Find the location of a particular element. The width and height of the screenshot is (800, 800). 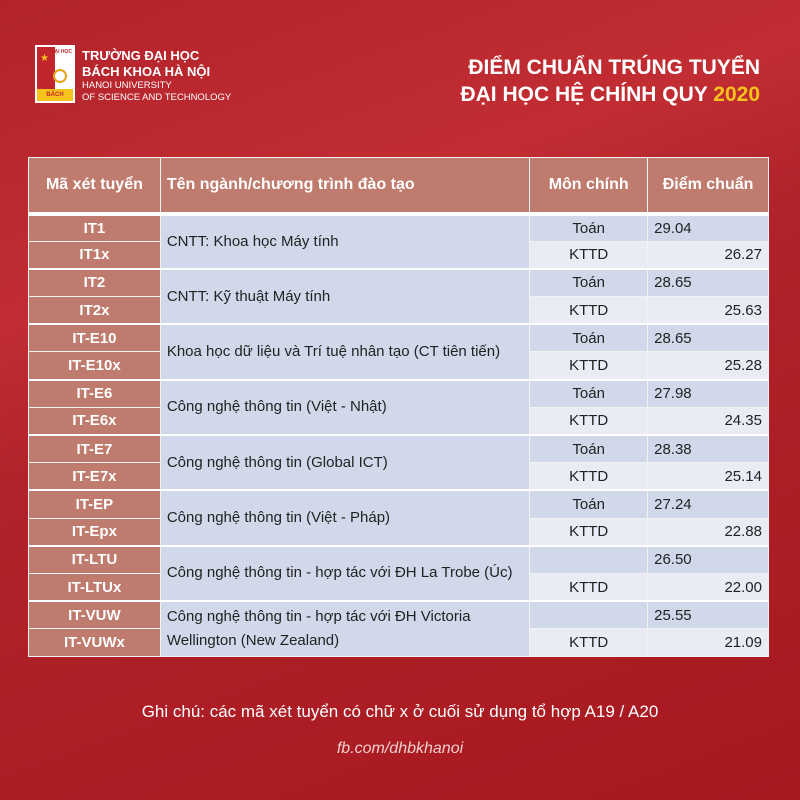

code-cell: IT-E7 is located at coordinates (94, 449).